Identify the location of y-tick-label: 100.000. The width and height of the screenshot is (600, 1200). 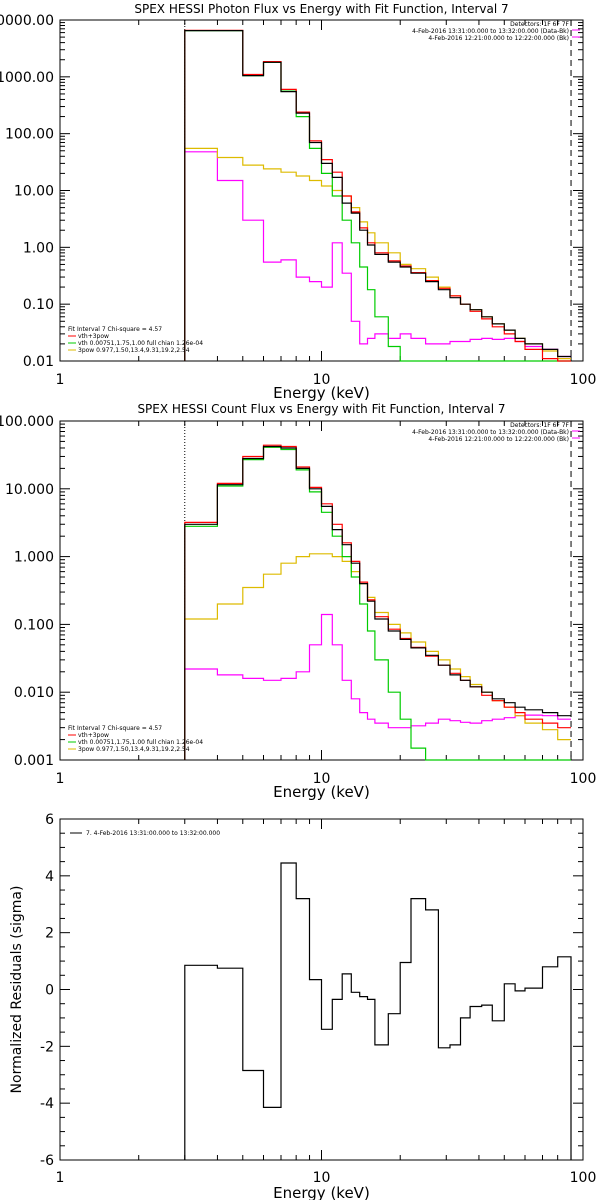
(27, 422).